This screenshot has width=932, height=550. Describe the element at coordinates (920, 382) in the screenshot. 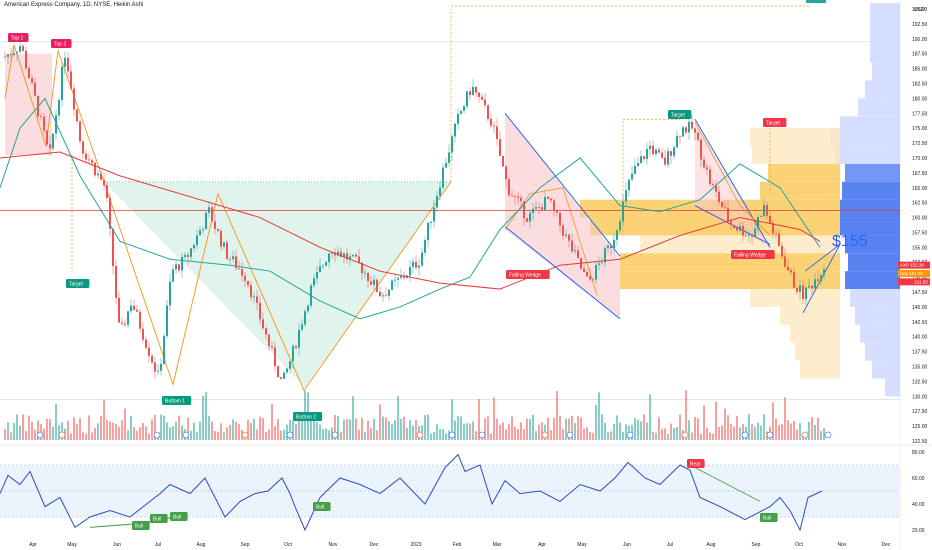

I see `price-tick-label: 132.50` at that location.